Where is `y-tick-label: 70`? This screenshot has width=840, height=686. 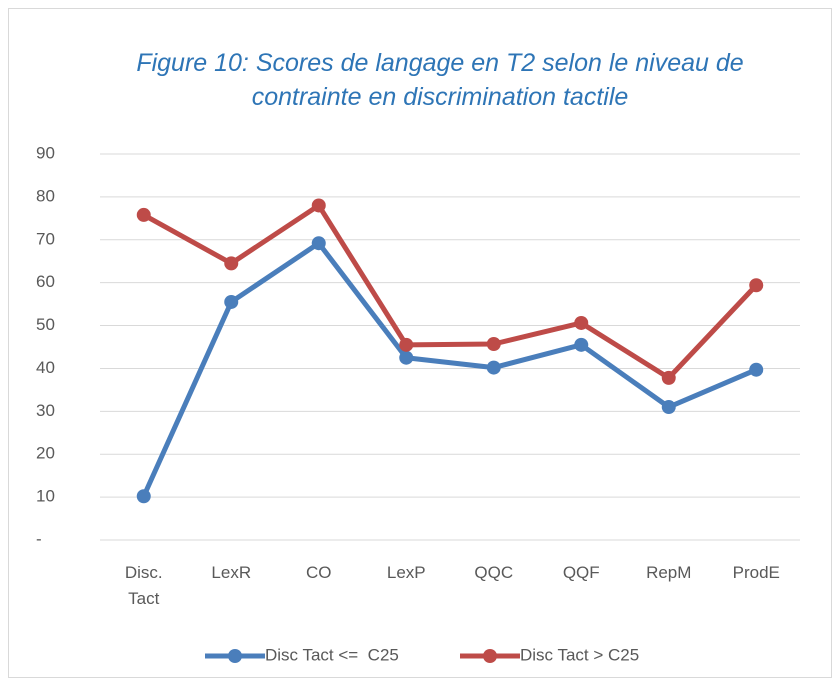 y-tick-label: 70 is located at coordinates (45, 238).